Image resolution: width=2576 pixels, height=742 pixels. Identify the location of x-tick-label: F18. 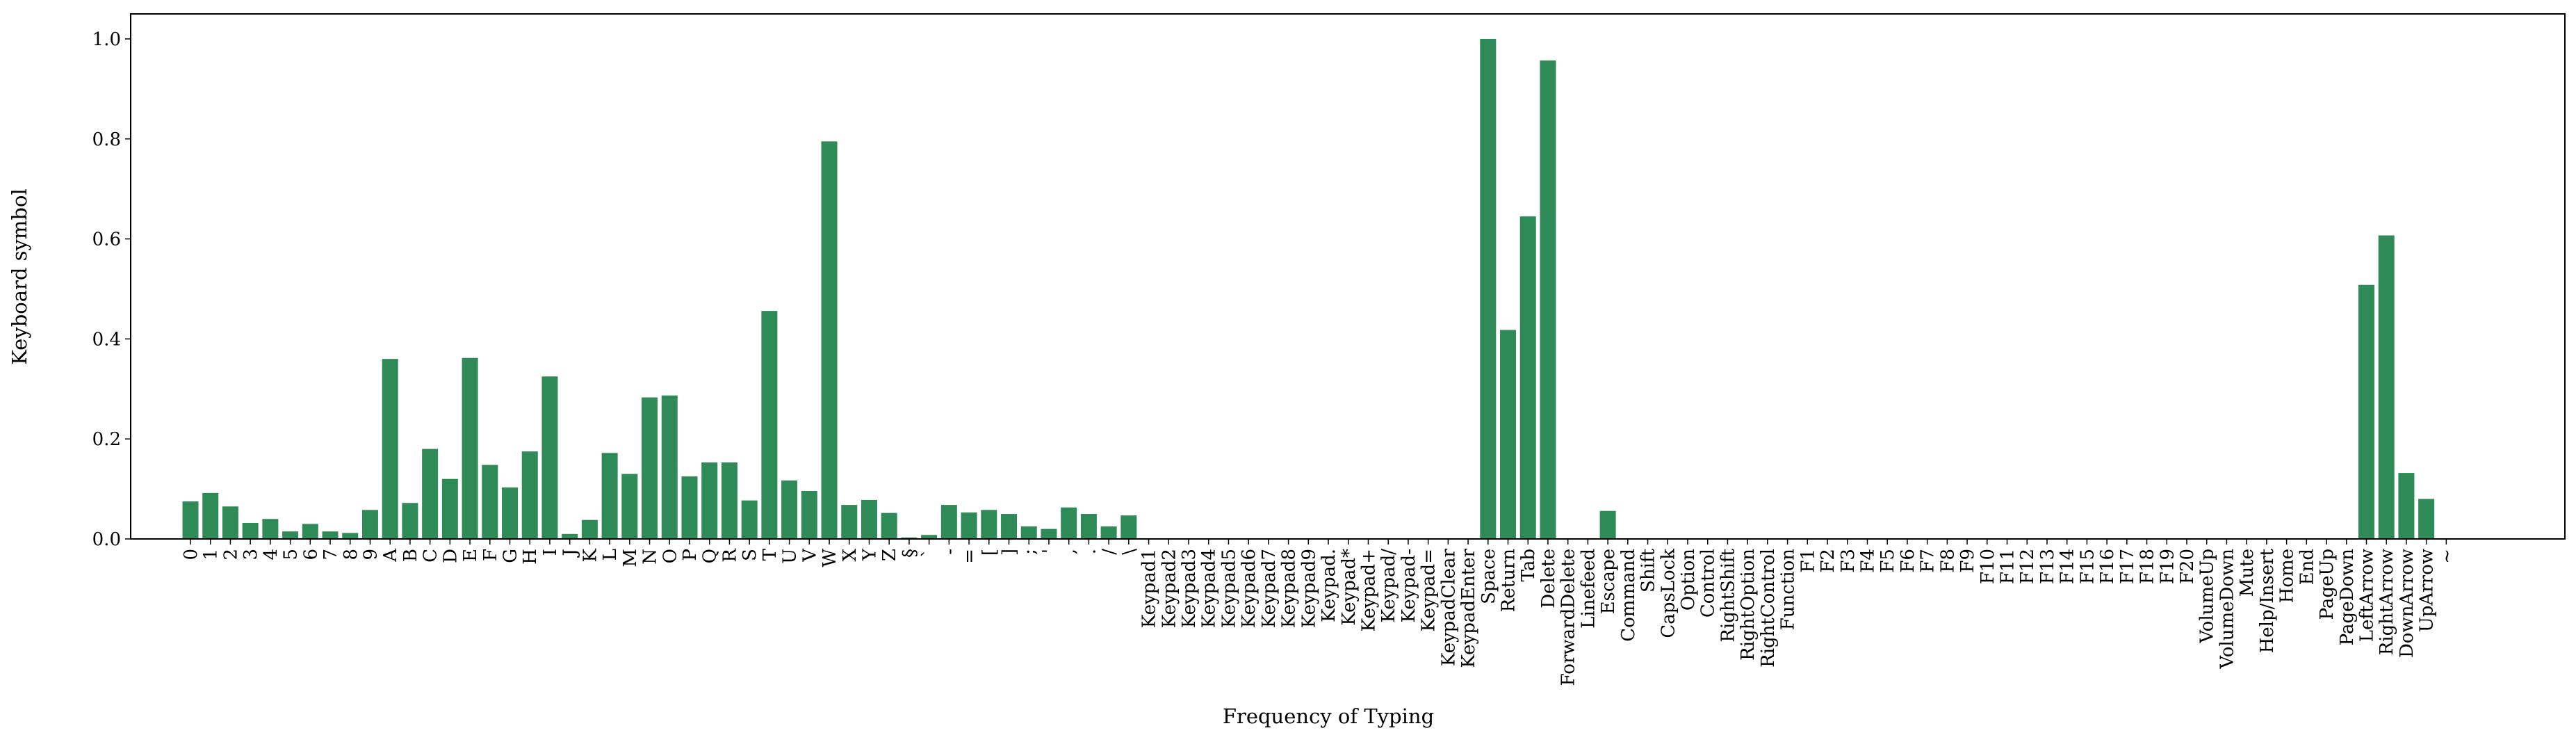
(2147, 566).